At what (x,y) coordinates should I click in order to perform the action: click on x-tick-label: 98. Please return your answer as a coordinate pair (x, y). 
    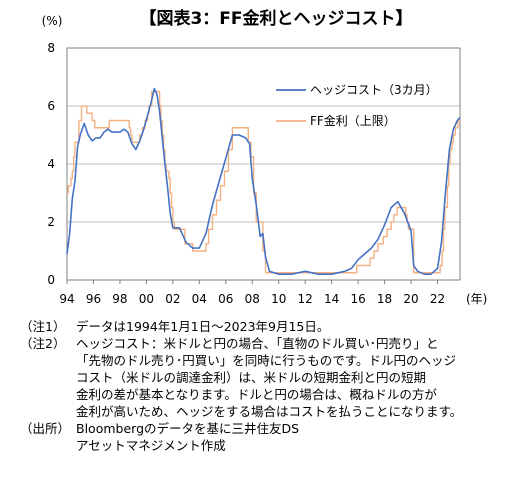
    Looking at the image, I should click on (119, 299).